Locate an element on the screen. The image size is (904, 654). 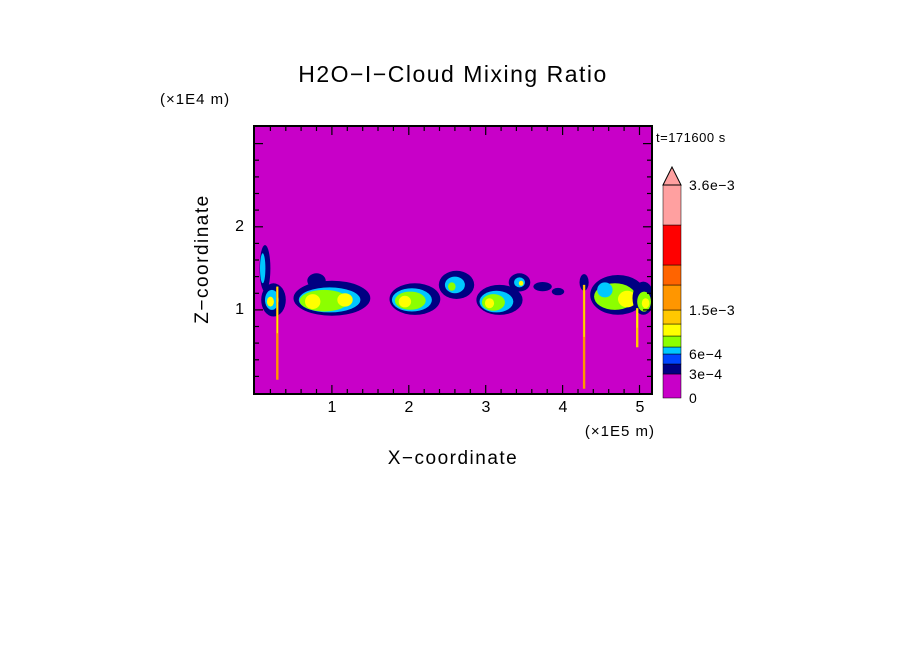
x-axis-title: X−coordinate is located at coordinates (453, 458).